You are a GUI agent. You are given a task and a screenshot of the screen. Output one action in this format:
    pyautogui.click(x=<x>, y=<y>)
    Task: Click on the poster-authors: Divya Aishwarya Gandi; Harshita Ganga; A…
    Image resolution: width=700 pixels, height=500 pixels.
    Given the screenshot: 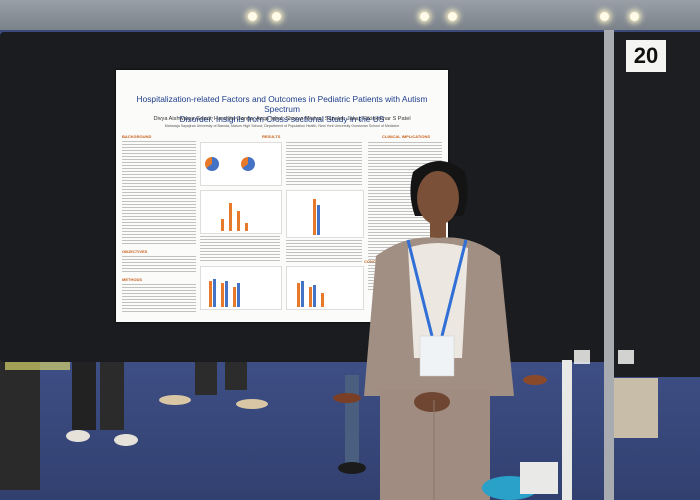 What is the action you would take?
    pyautogui.click(x=282, y=119)
    